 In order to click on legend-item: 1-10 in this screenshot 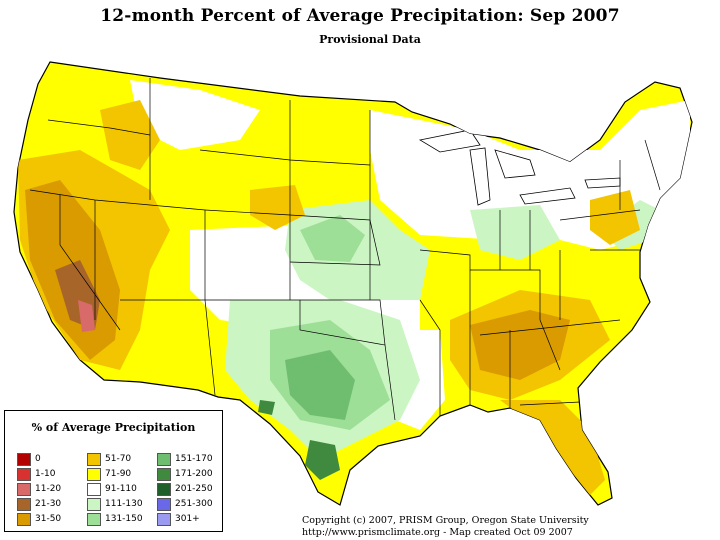, I will do `click(36, 474)`.